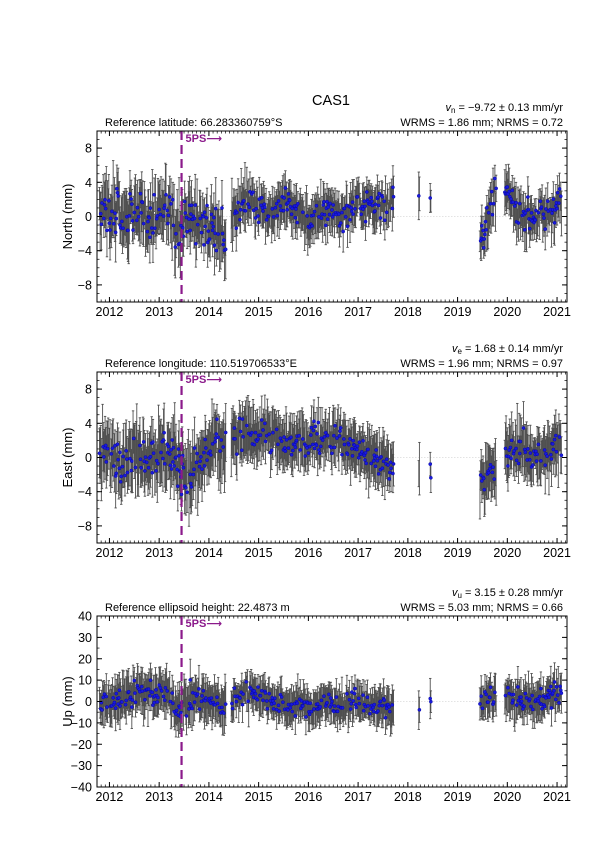  I want to click on y-tick-label: −8, so click(85, 285).